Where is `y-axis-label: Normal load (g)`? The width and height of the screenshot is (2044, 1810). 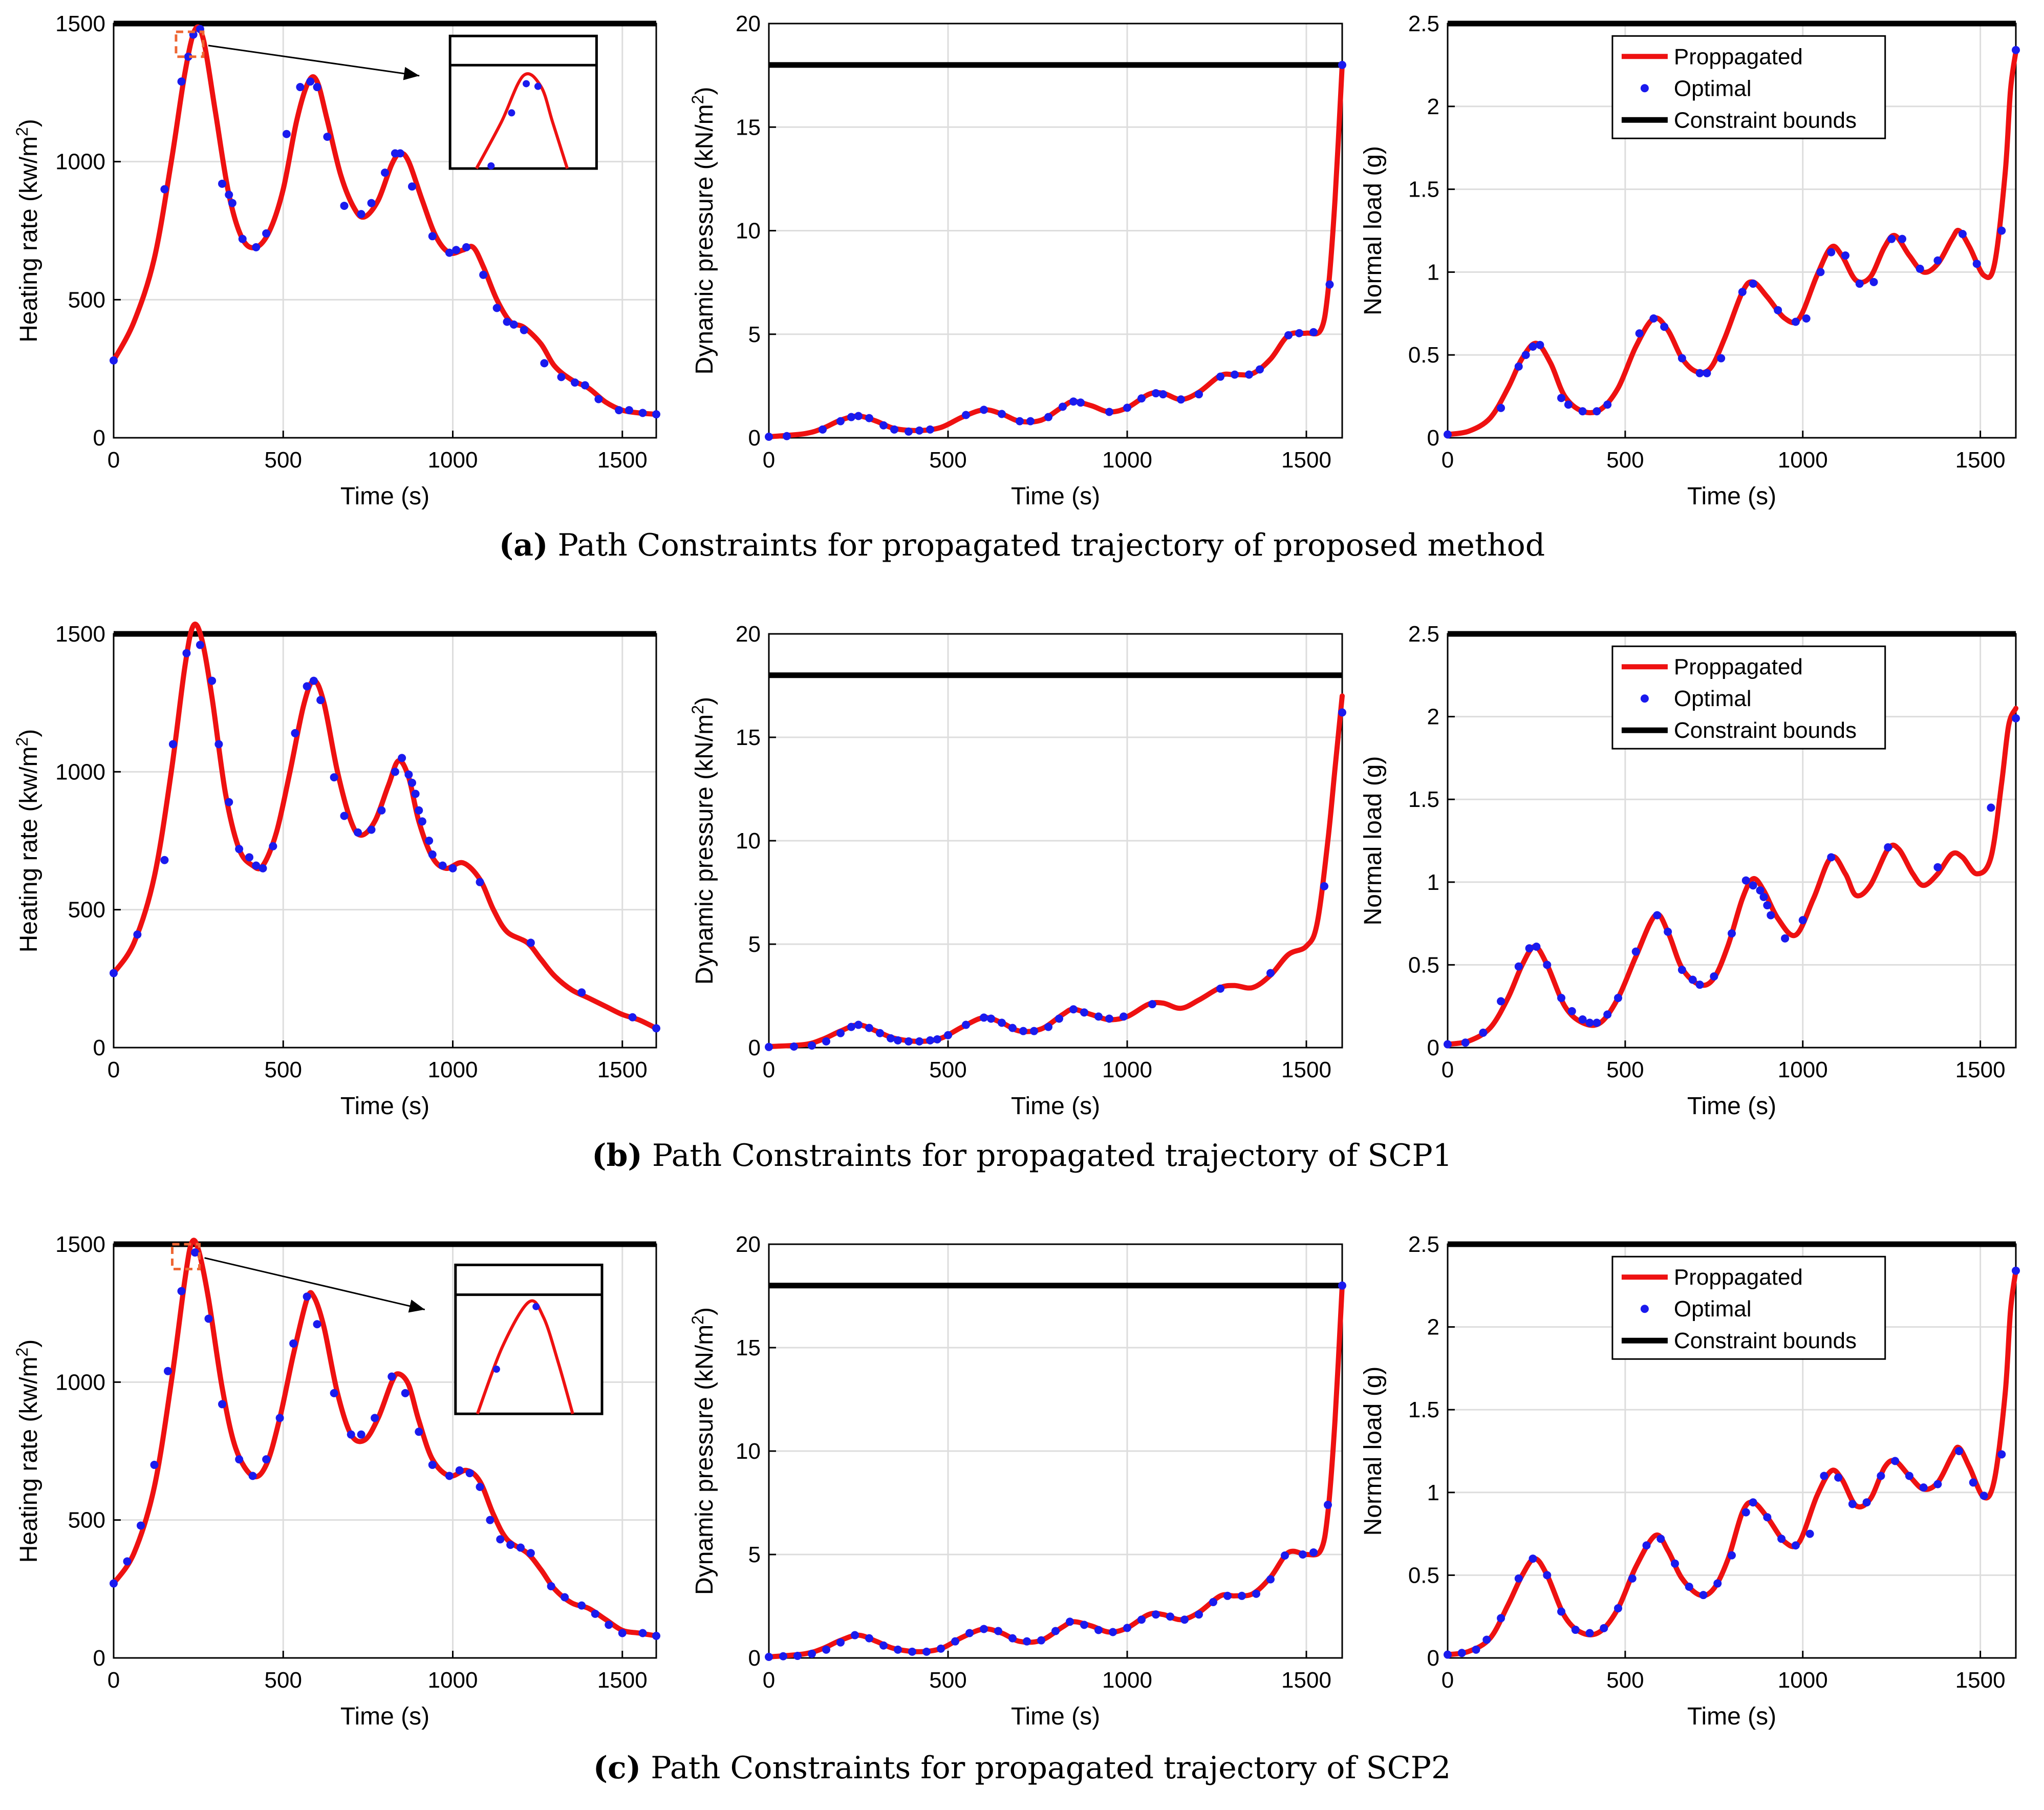 y-axis-label: Normal load (g) is located at coordinates (1373, 841).